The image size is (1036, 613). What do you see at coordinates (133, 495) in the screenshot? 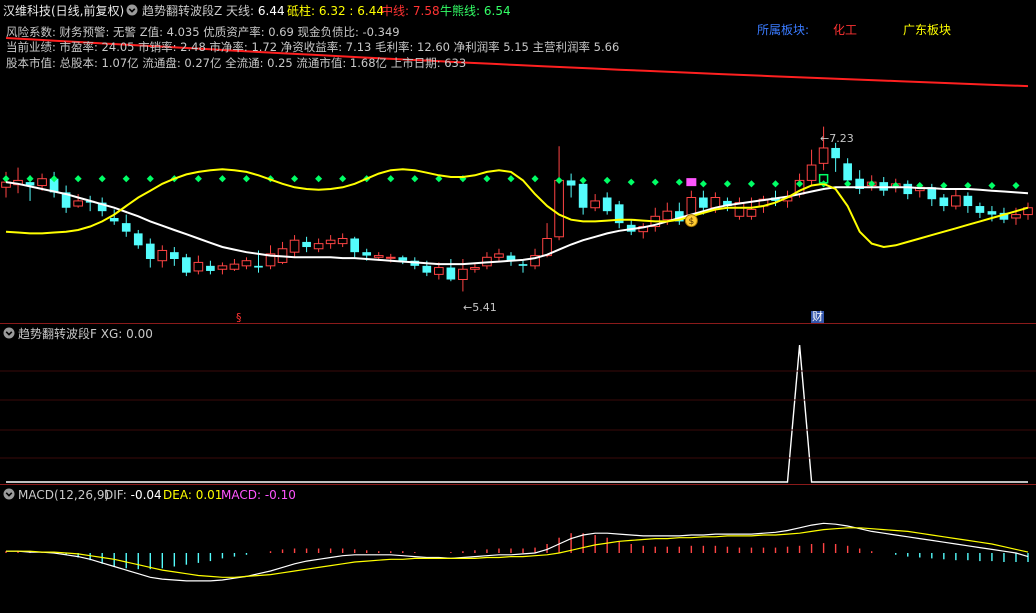
I see `macd-dif: DIF: -0.04` at bounding box center [133, 495].